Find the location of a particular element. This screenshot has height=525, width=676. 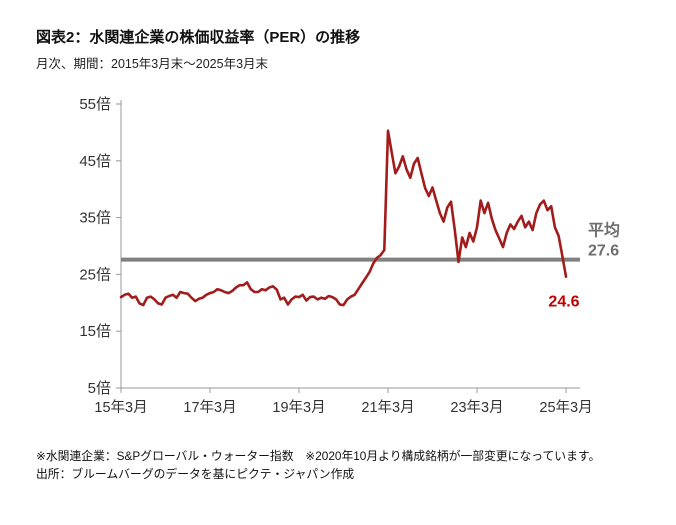

x-tick-label: 17年3月 is located at coordinates (209, 407).